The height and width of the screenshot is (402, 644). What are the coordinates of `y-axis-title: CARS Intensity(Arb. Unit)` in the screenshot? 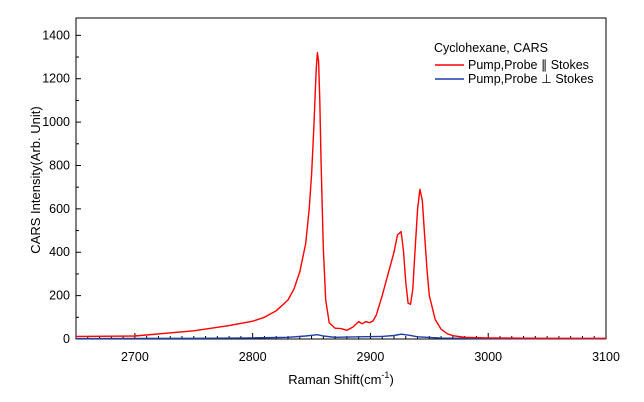 It's located at (35, 179).